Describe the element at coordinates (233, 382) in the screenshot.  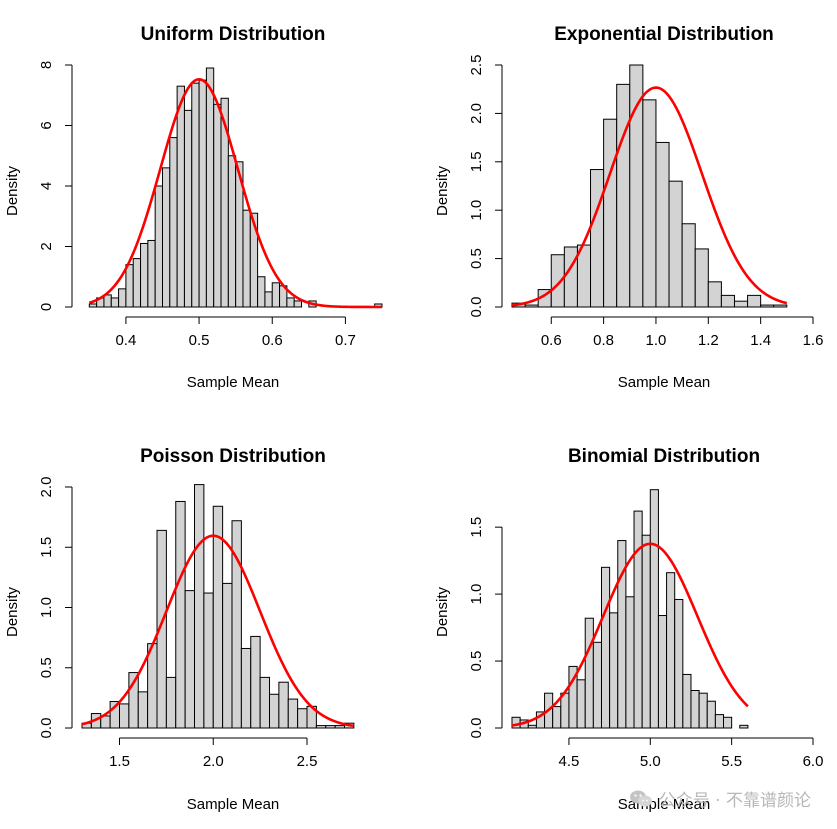
I see `x-axis-label: Sample Mean` at that location.